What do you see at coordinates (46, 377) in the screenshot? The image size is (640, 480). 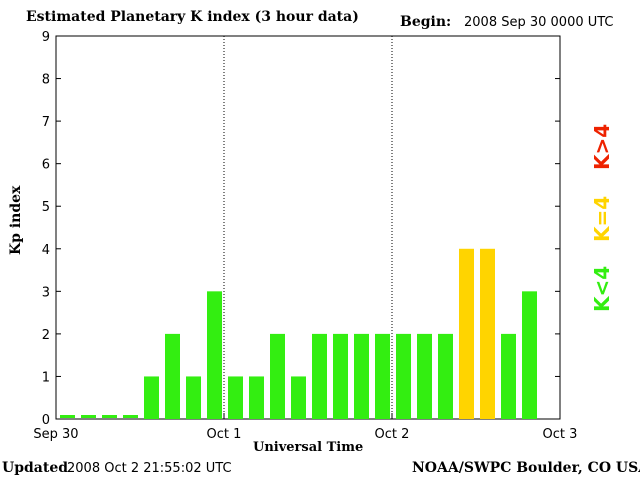 I see `y-tick-label: 1` at bounding box center [46, 377].